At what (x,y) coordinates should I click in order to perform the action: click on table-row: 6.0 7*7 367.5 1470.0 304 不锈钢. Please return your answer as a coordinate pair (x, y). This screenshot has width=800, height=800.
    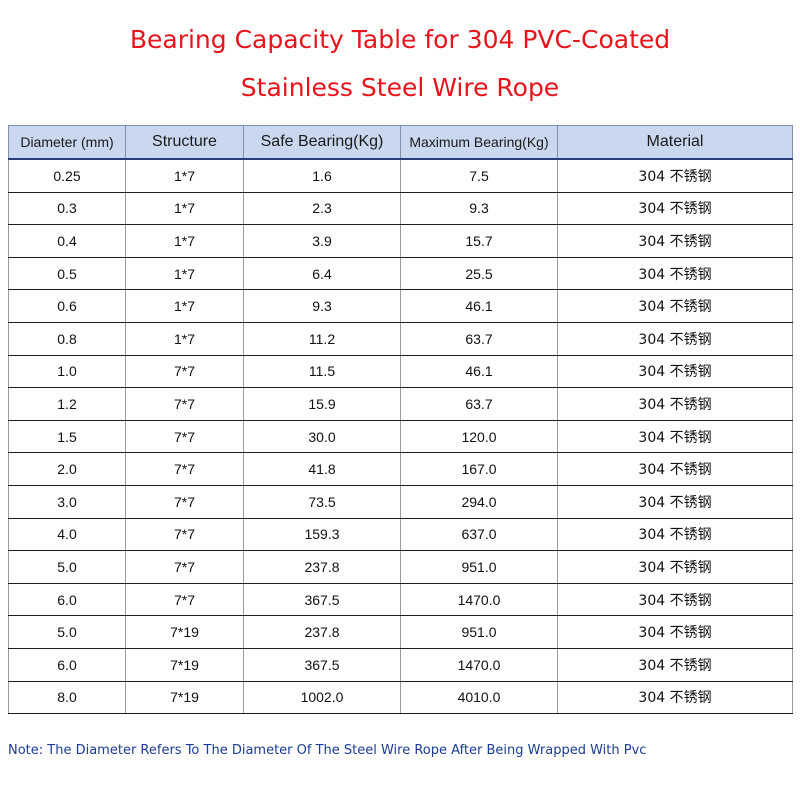
    Looking at the image, I should click on (400, 599).